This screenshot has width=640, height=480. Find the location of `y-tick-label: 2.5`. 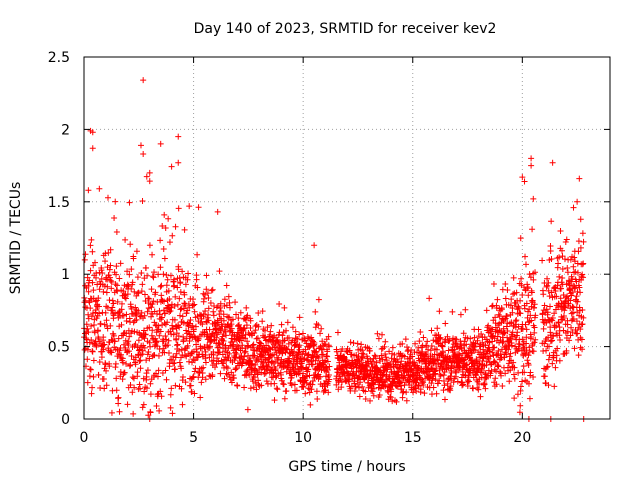

y-tick-label: 2.5 is located at coordinates (59, 58).